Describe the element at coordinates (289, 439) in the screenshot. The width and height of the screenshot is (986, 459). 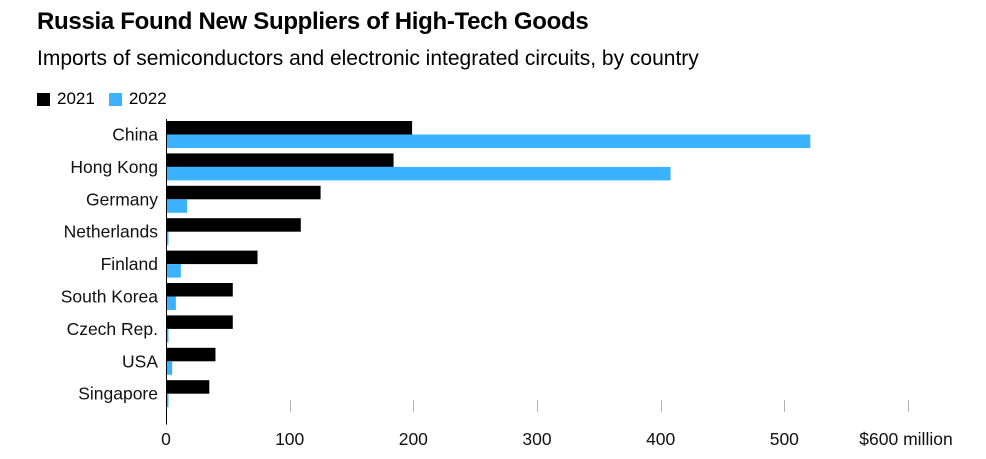
I see `x-tick-label-100: 100` at that location.